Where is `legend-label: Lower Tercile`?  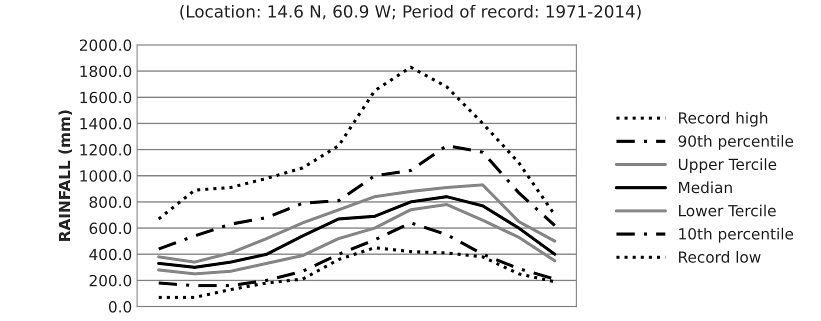
legend-label: Lower Tercile is located at coordinates (727, 210).